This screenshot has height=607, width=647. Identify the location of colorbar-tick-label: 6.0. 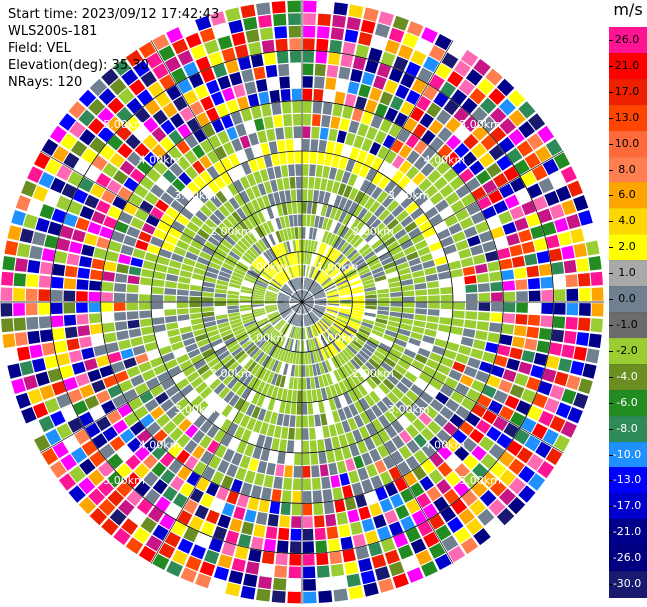
(627, 195).